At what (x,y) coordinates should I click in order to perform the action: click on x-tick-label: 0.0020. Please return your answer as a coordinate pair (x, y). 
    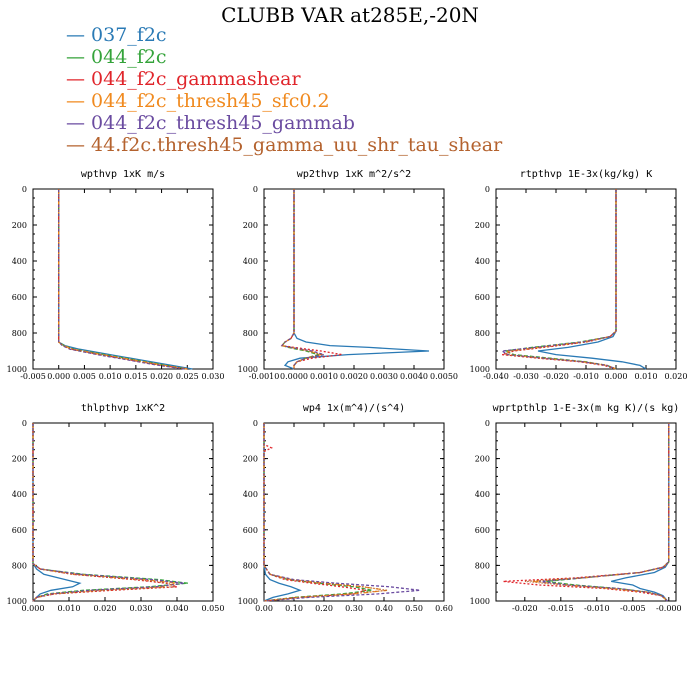
    Looking at the image, I should click on (354, 376).